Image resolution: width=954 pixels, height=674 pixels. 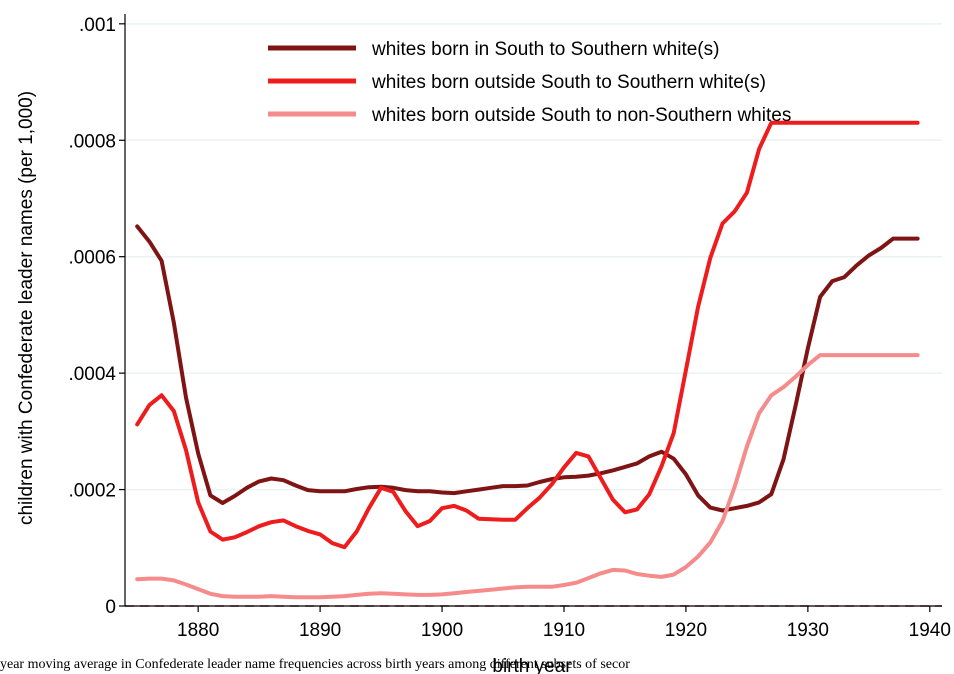 What do you see at coordinates (92, 491) in the screenshot?
I see `y-tick-label: .0002` at bounding box center [92, 491].